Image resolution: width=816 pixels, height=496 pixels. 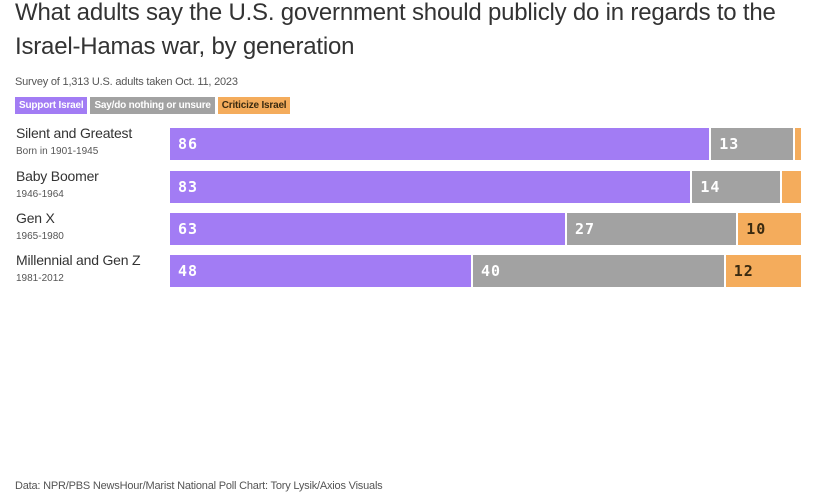 What do you see at coordinates (752, 144) in the screenshot?
I see `bar-segment-say-nothing-unsure: 13` at bounding box center [752, 144].